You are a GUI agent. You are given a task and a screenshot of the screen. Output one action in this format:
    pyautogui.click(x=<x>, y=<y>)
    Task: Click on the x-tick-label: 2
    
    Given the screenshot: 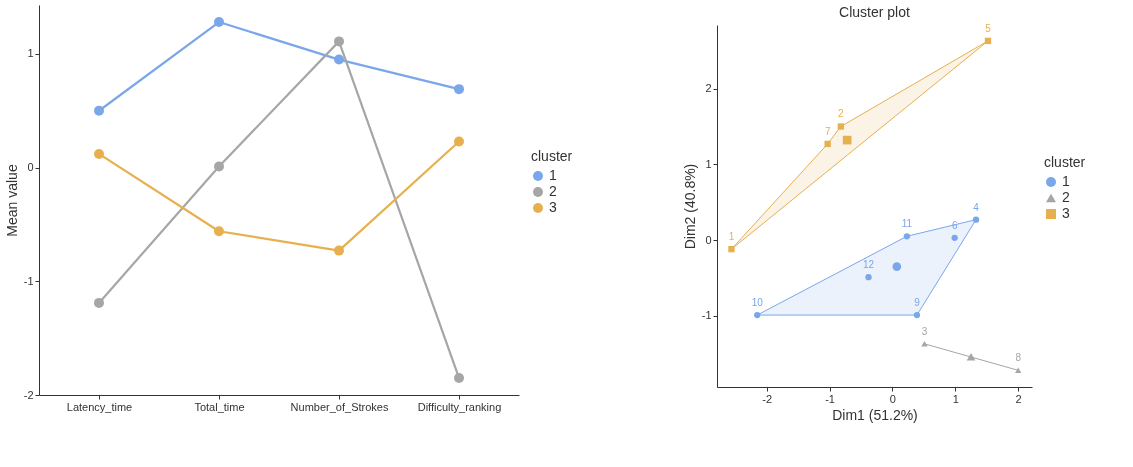 What is the action you would take?
    pyautogui.click(x=1018, y=398)
    